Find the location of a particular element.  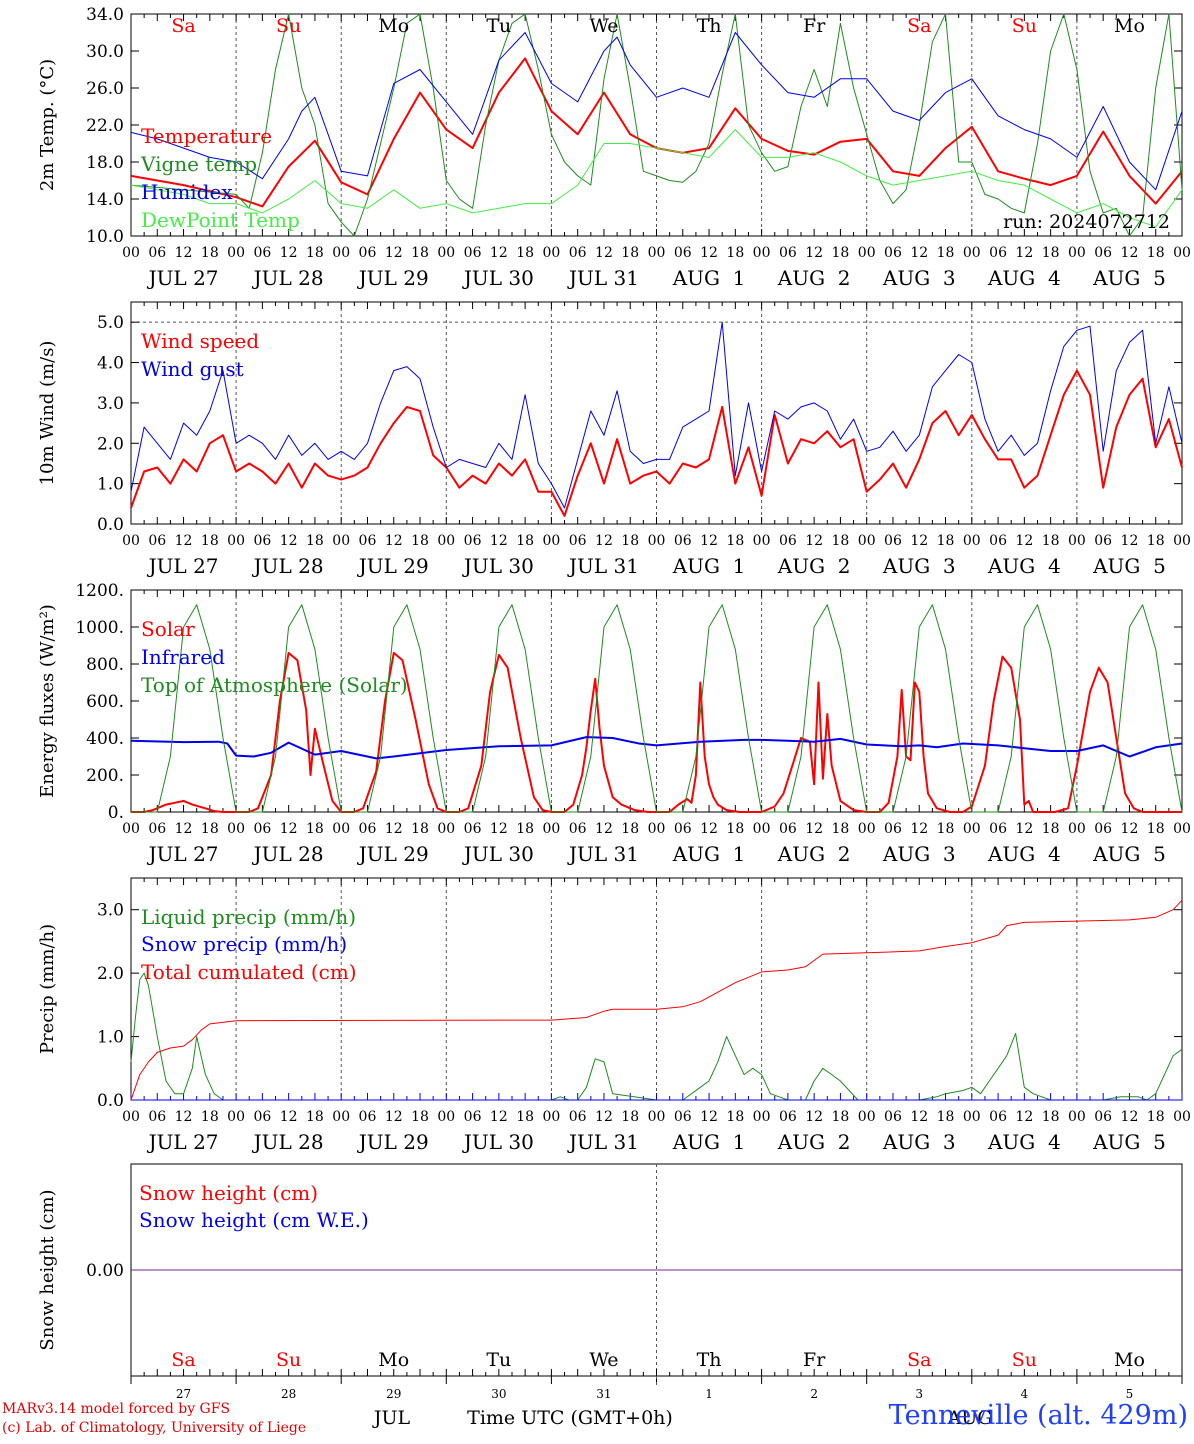

series-line-top-of-atmosphere-solar is located at coordinates (657, 708).